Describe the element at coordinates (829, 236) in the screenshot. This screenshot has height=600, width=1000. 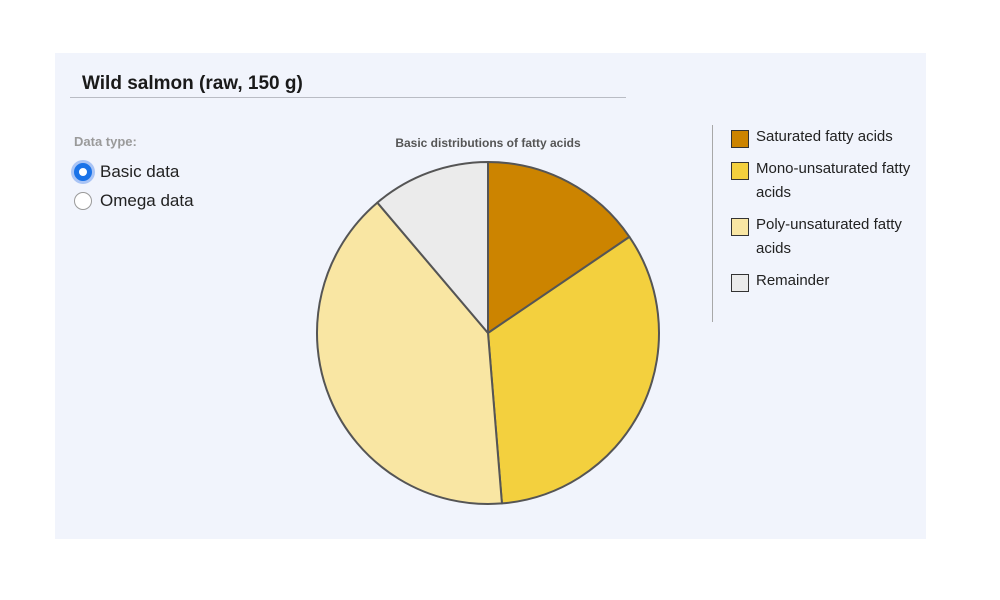
I see `legend-label-poly-unsaturated: Poly-unsaturated fatty acids` at that location.